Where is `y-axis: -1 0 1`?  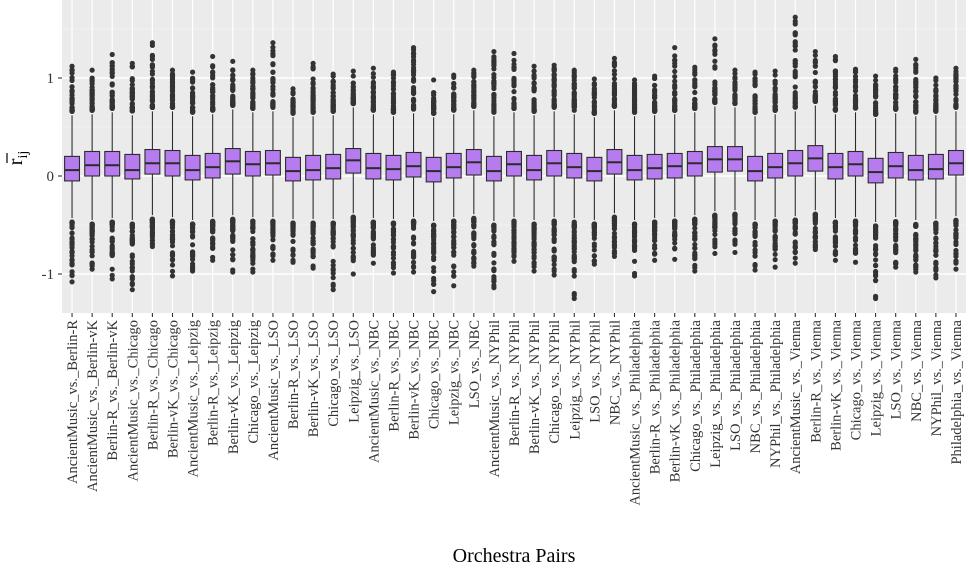 y-axis: -1 0 1 is located at coordinates (52, 177).